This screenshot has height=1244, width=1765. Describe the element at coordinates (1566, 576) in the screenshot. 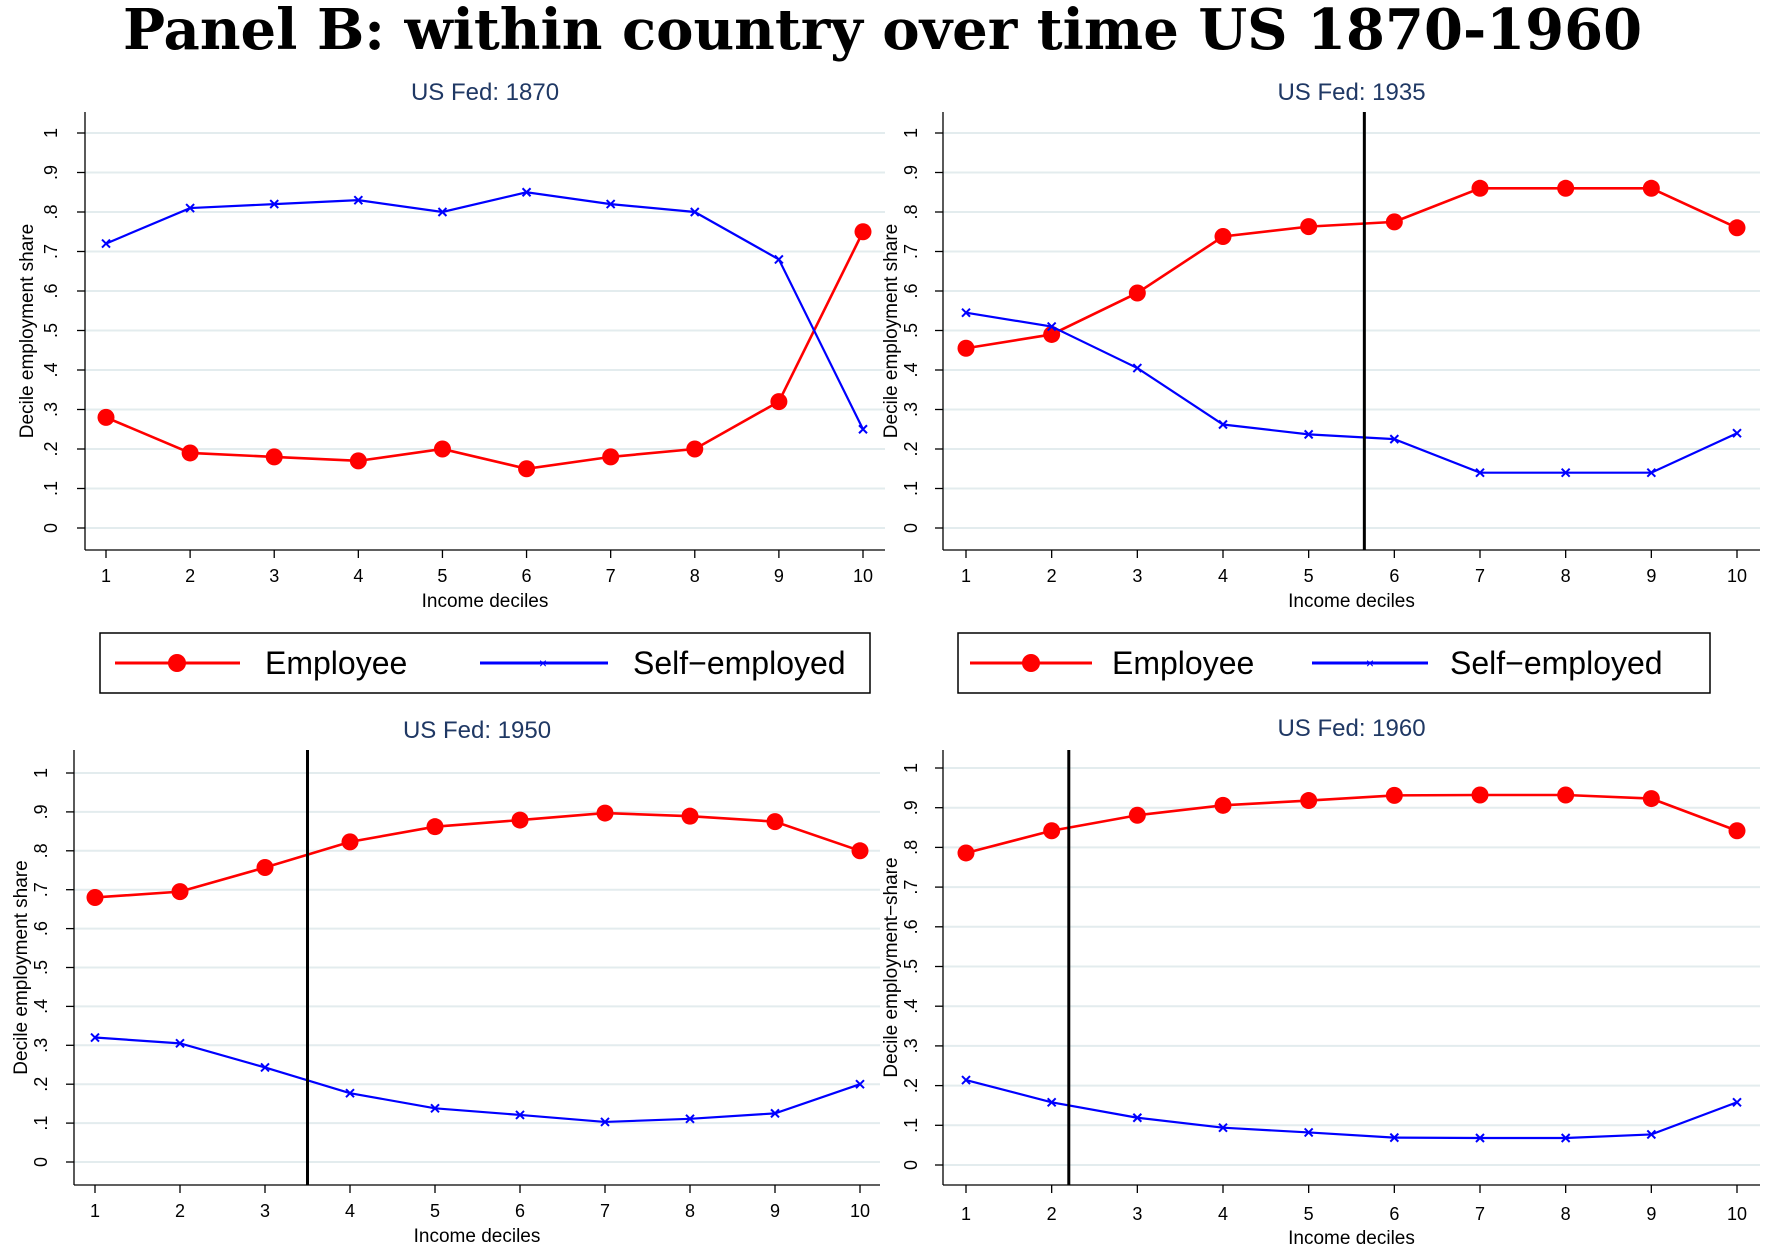

I see `x-tick-label: 8` at that location.